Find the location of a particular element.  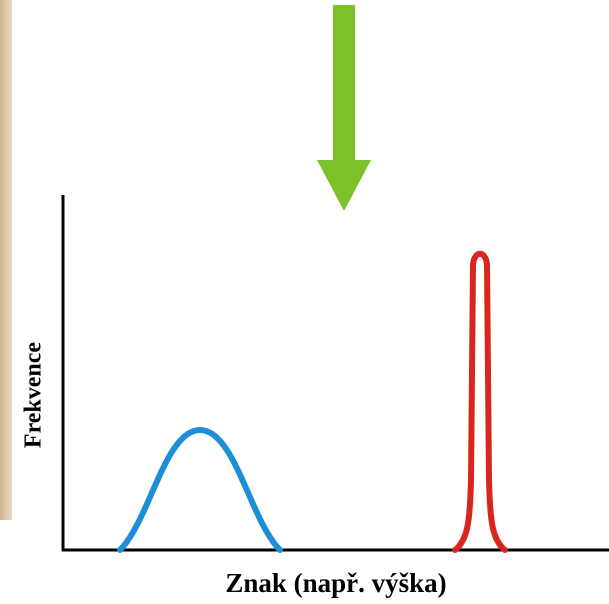

arrow-shaft is located at coordinates (344, 83).